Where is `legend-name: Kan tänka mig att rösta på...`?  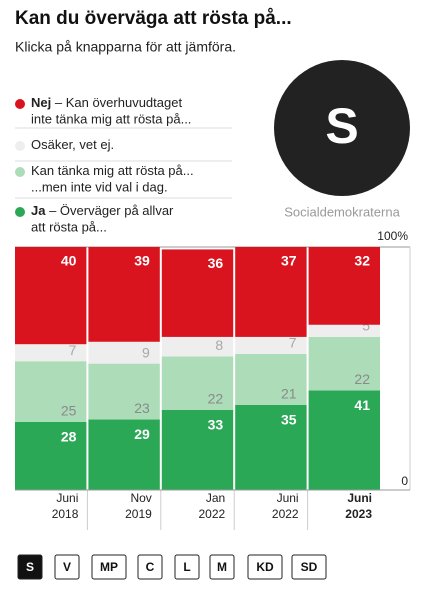
legend-name: Kan tänka mig att rösta på... is located at coordinates (112, 170).